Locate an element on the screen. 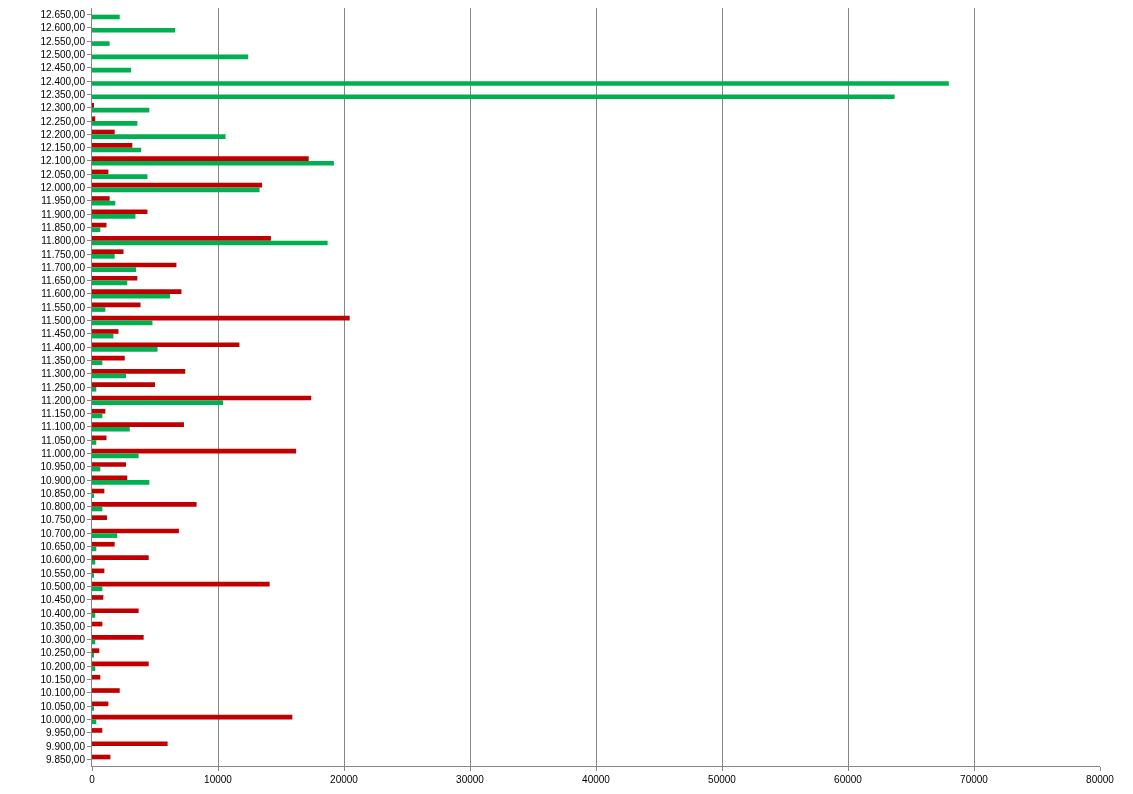  y-tick-label: 12.250,00 is located at coordinates (63, 121).